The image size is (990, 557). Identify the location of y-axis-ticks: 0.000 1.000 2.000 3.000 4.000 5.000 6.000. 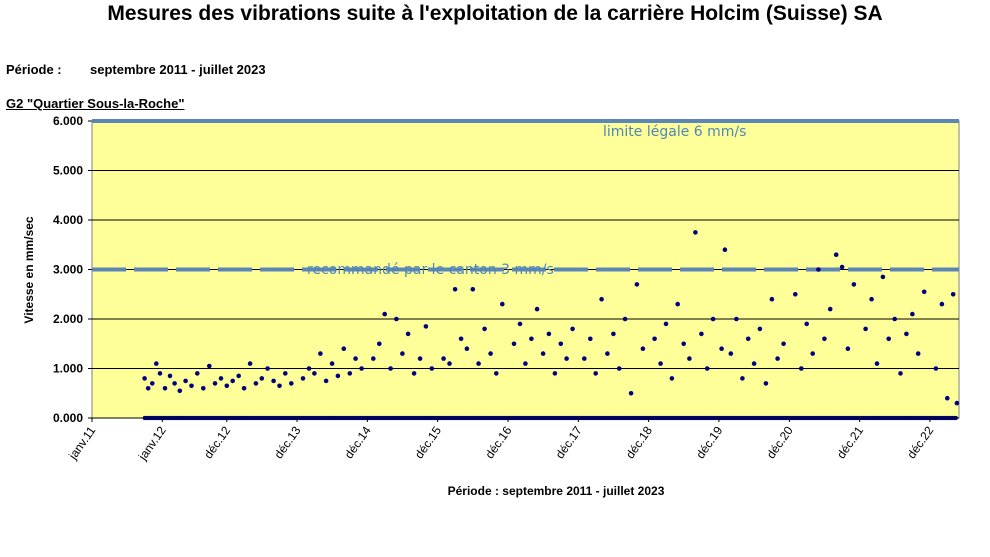
(72, 269).